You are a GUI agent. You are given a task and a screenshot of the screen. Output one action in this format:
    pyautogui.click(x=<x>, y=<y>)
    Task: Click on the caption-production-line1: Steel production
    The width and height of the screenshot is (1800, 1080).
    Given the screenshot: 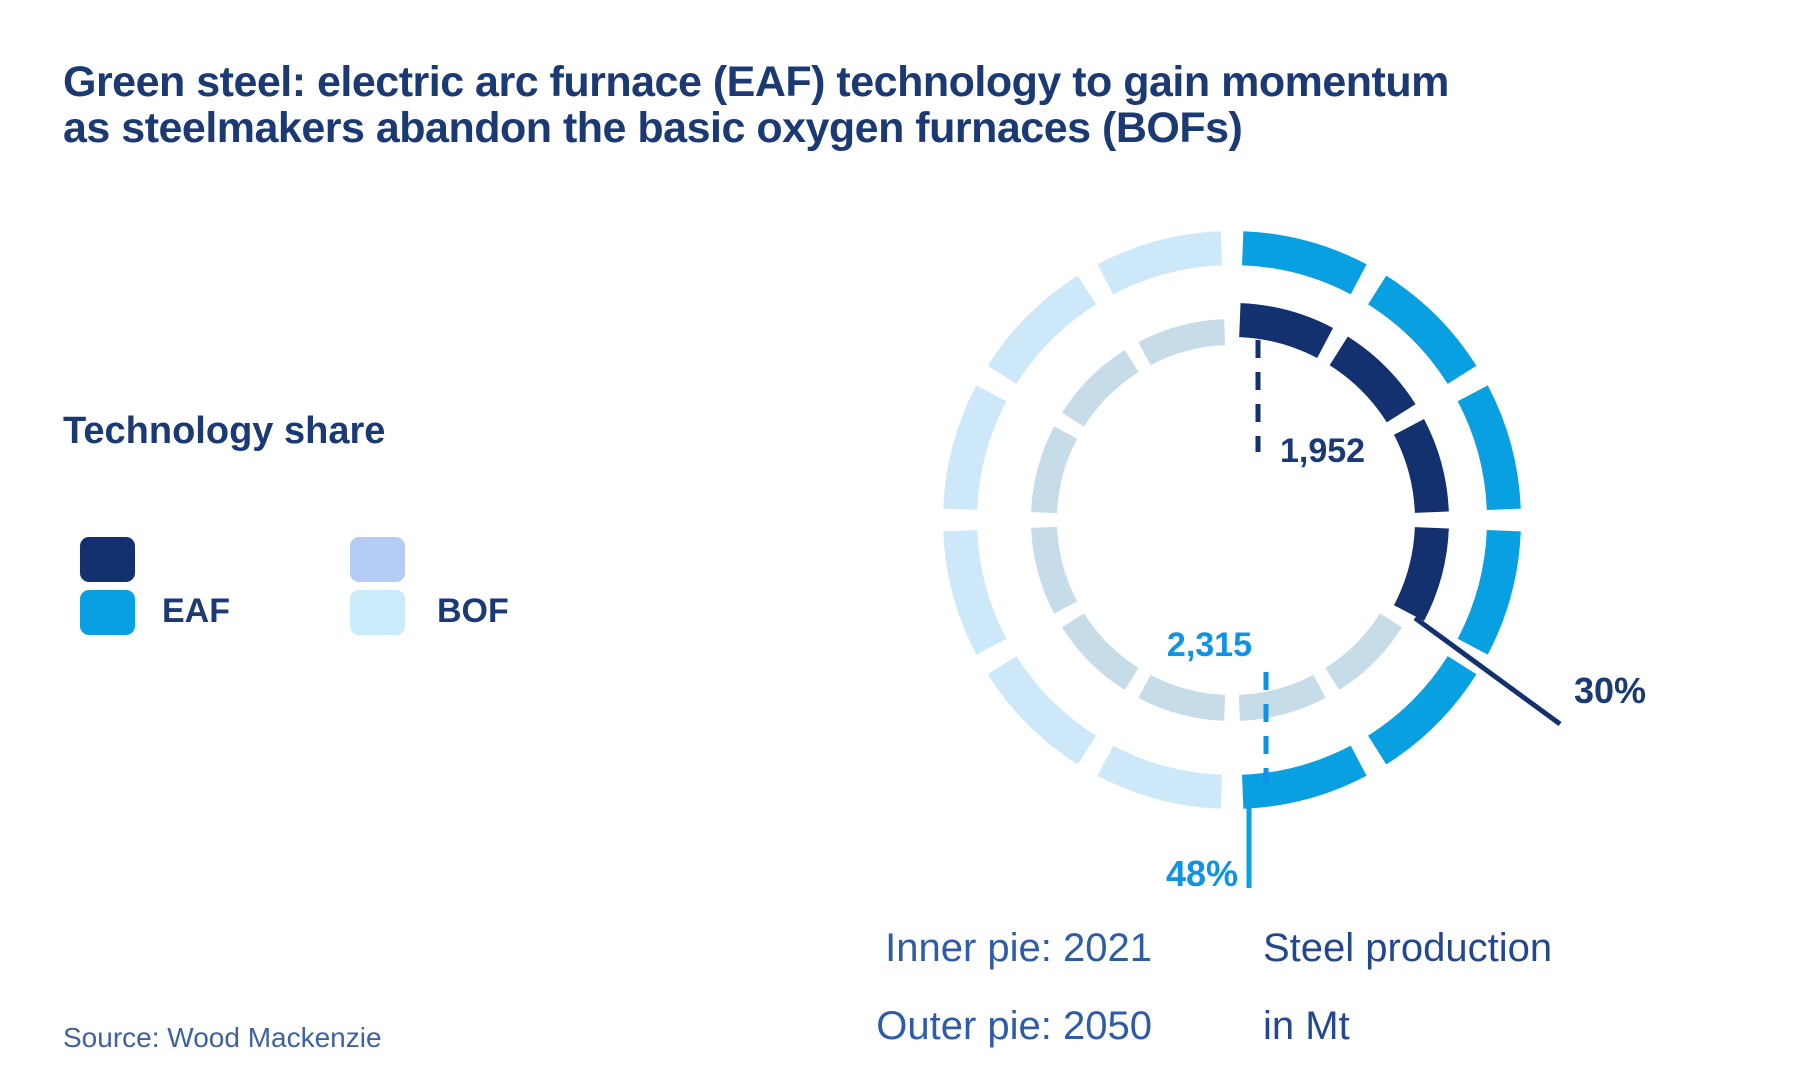 What is the action you would take?
    pyautogui.click(x=1408, y=948)
    